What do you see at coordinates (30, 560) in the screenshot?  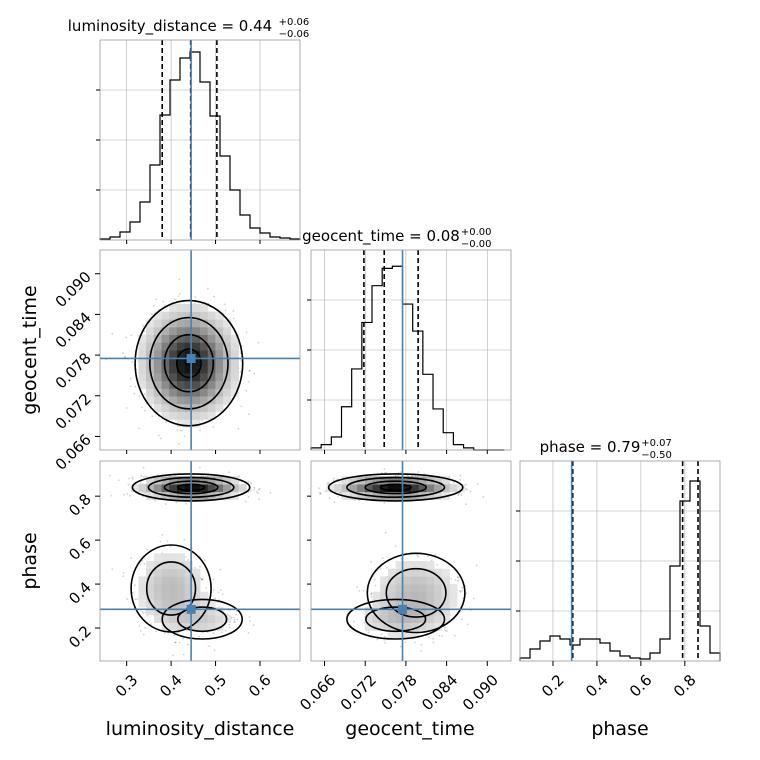 I see `y-axis-label-phase: phase` at bounding box center [30, 560].